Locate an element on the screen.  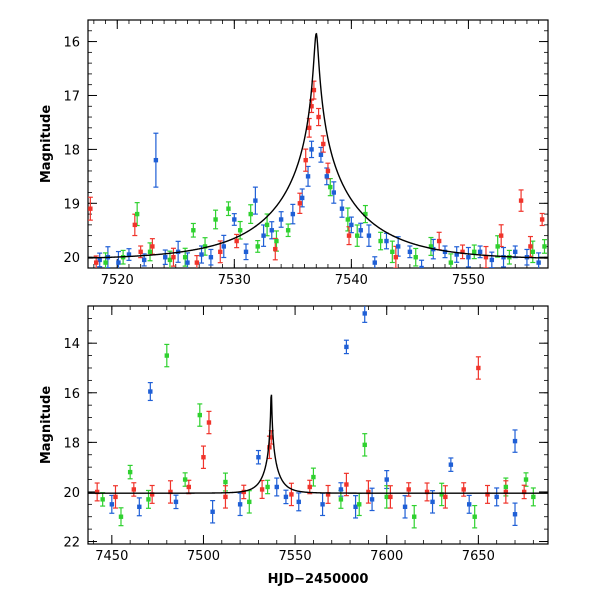
y-tick-label: 16 is located at coordinates (71, 394).